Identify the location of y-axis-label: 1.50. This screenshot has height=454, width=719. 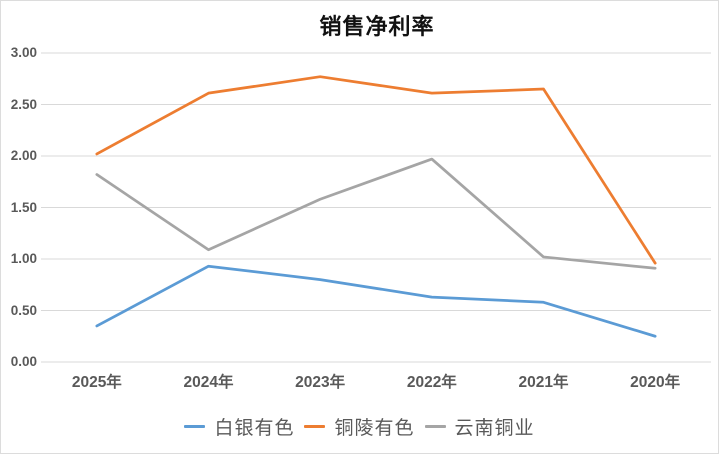
(23, 207).